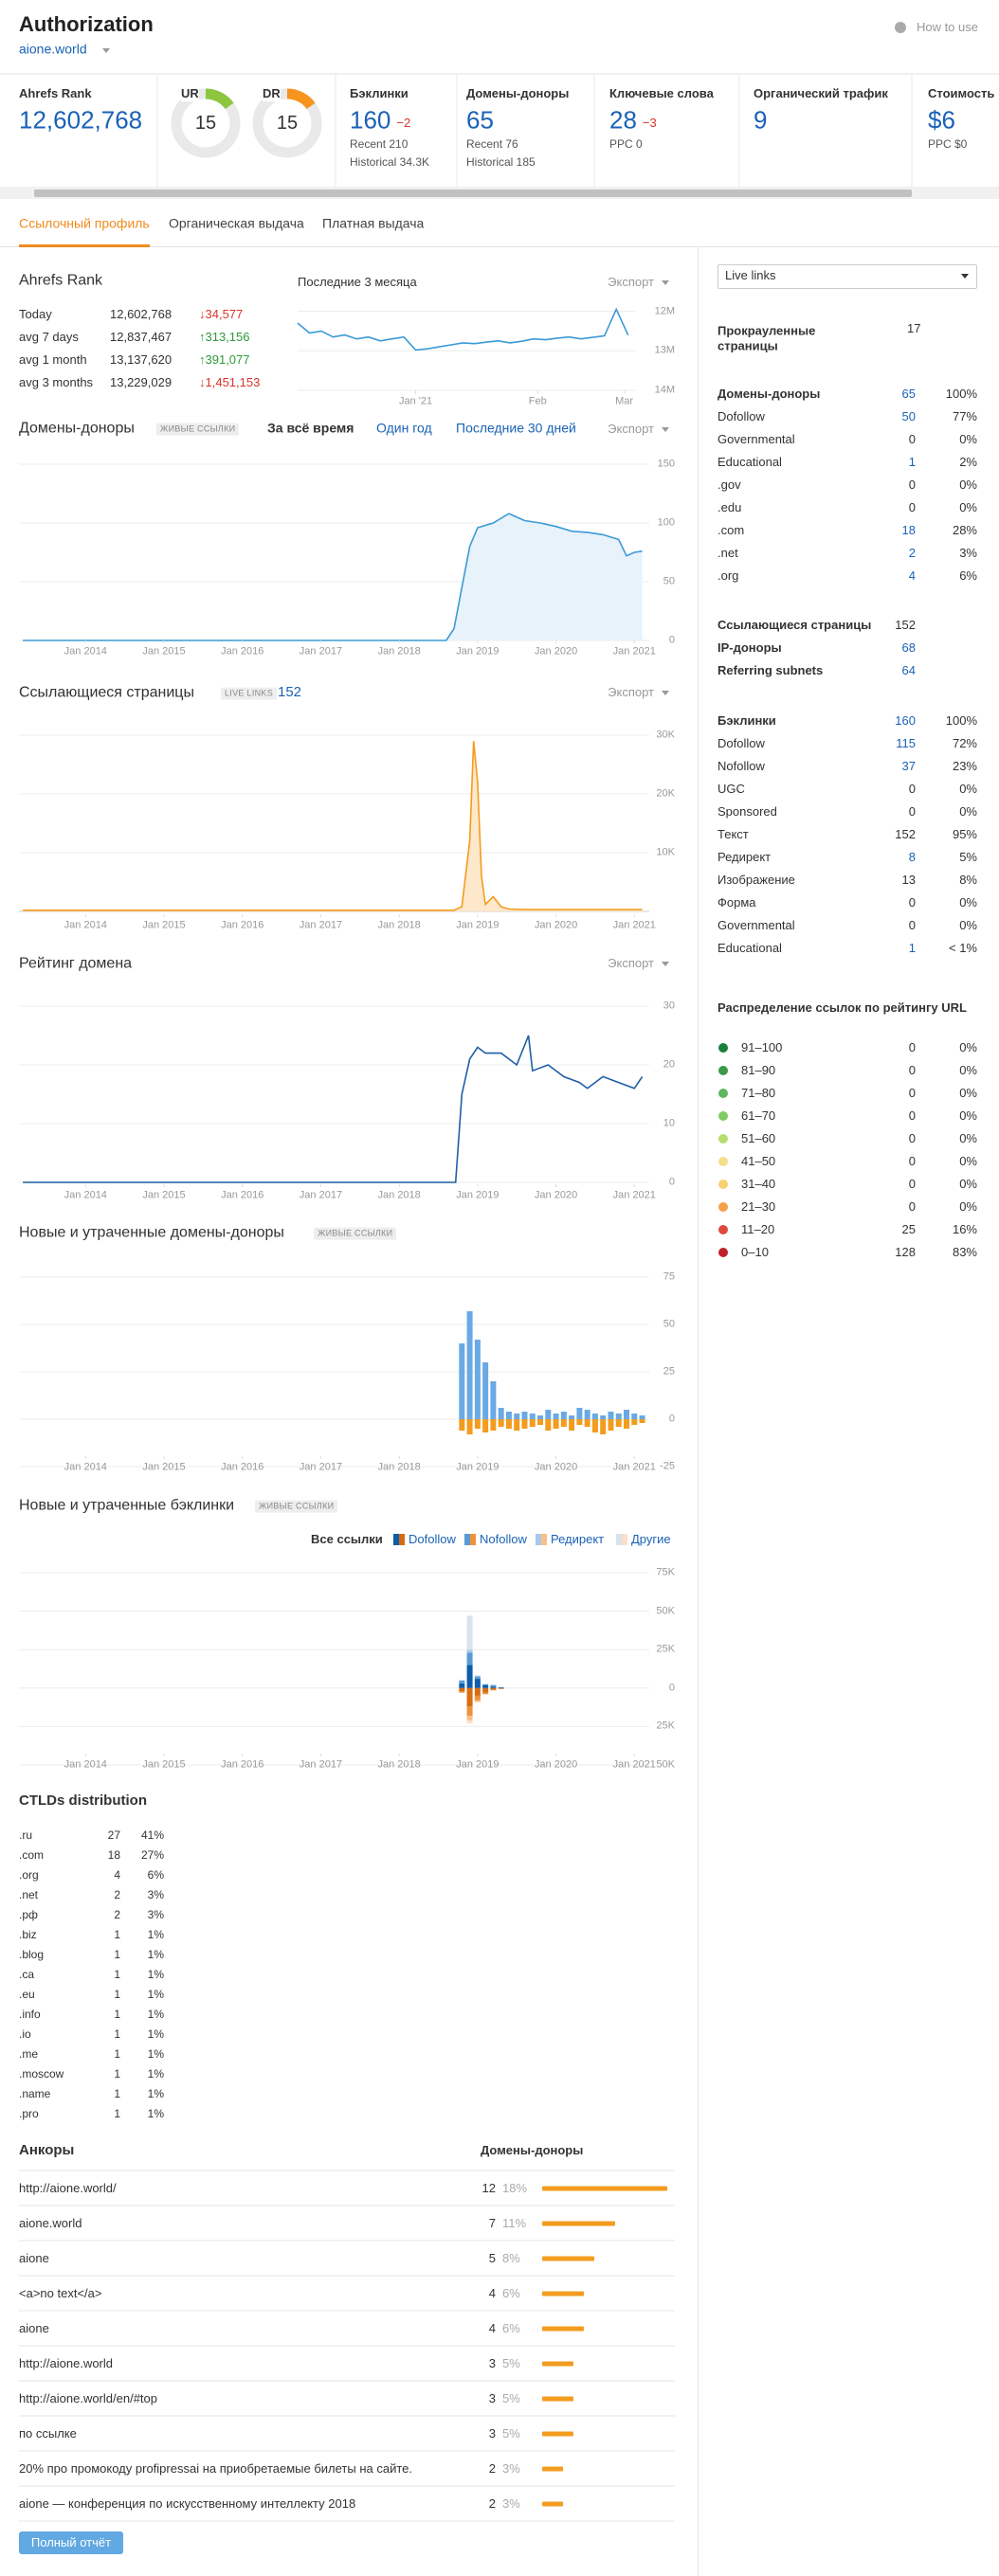  What do you see at coordinates (947, 27) in the screenshot?
I see `help-link: How to use` at bounding box center [947, 27].